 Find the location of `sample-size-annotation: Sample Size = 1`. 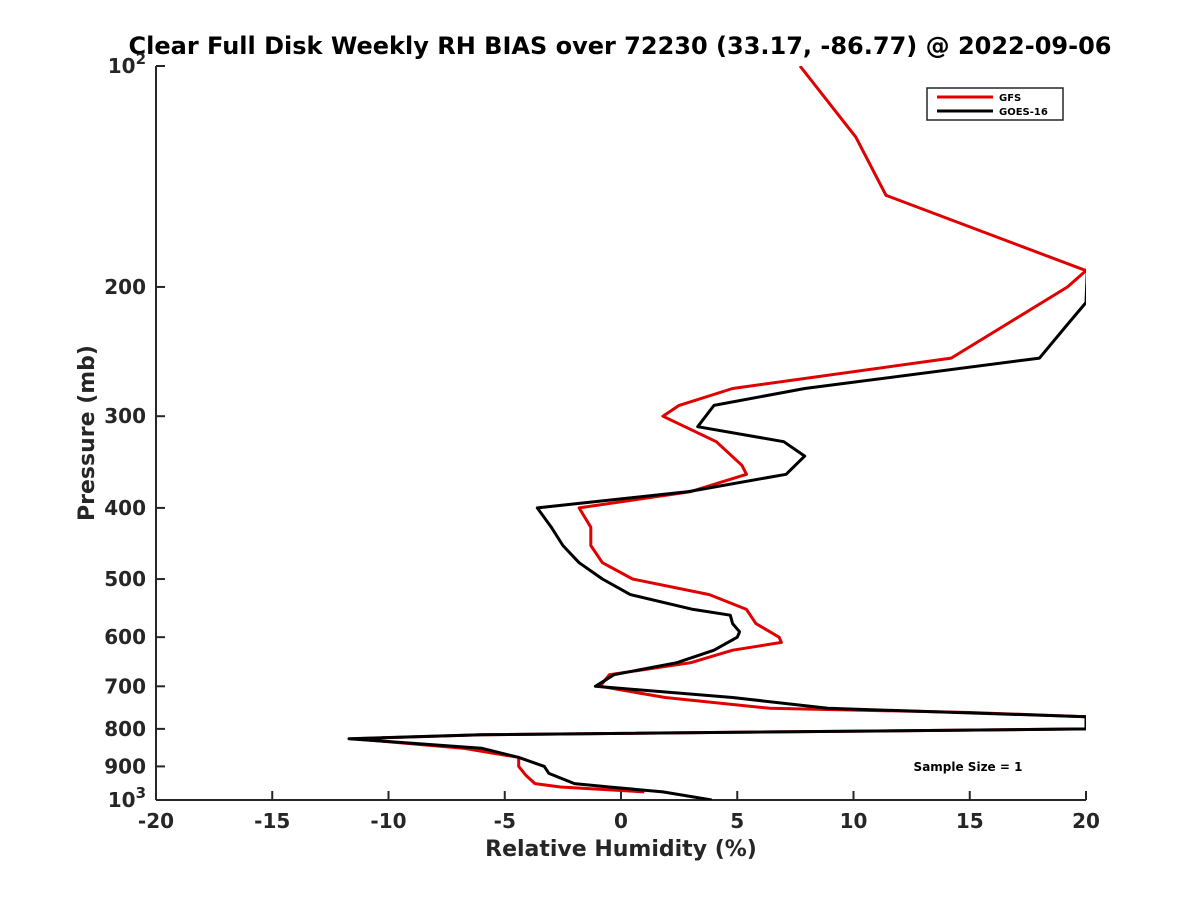

sample-size-annotation: Sample Size = 1 is located at coordinates (968, 767).